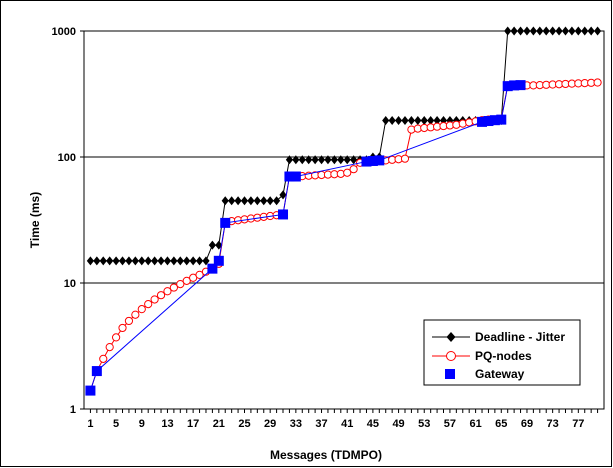  I want to click on legend-label-gateway: Gateway, so click(500, 374).